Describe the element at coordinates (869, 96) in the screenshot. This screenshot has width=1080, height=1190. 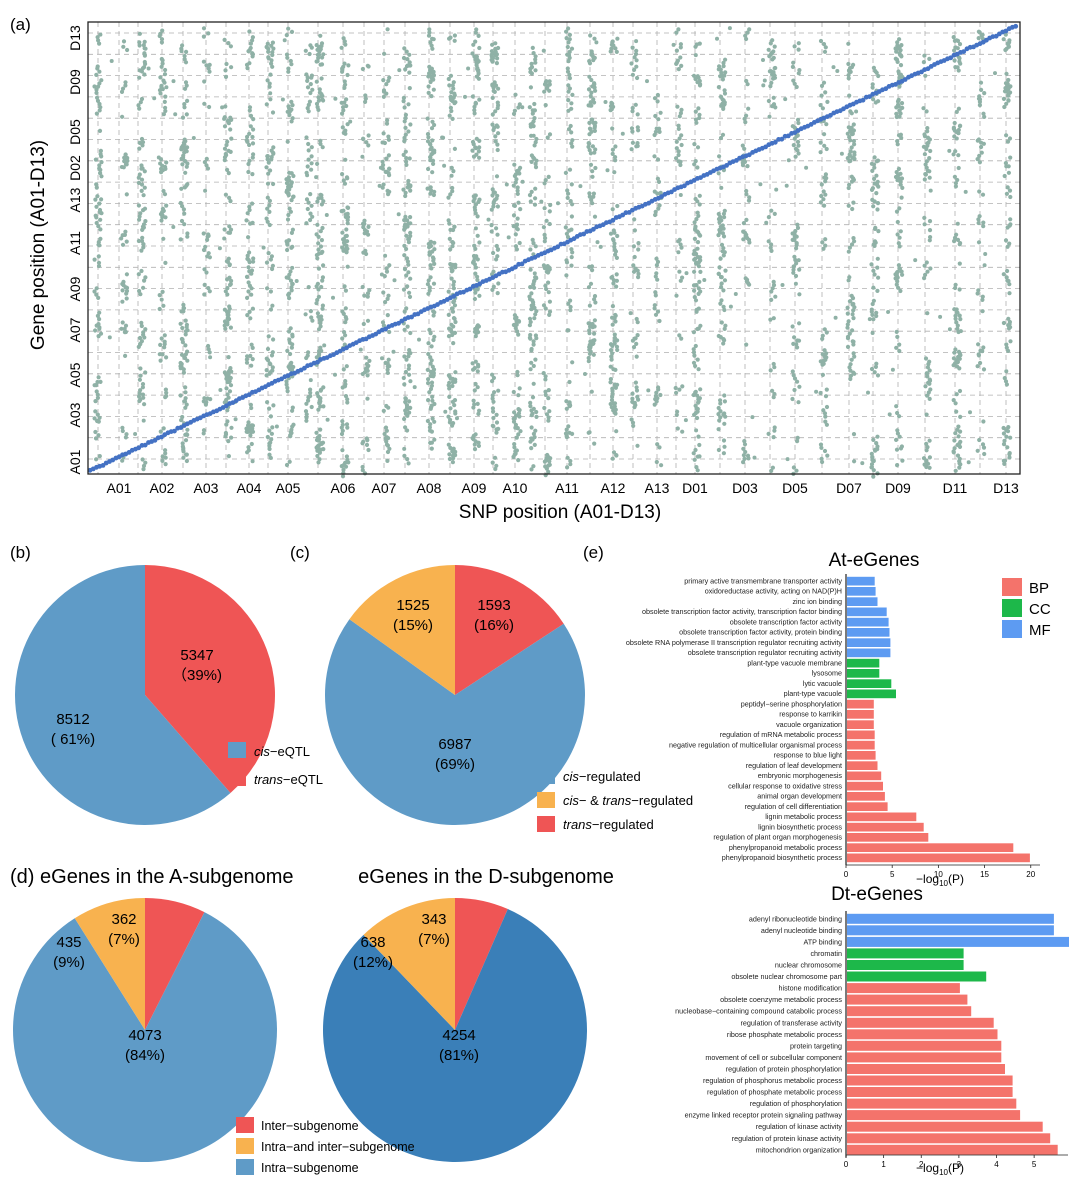
I see `cis-eqtl-dot` at that location.